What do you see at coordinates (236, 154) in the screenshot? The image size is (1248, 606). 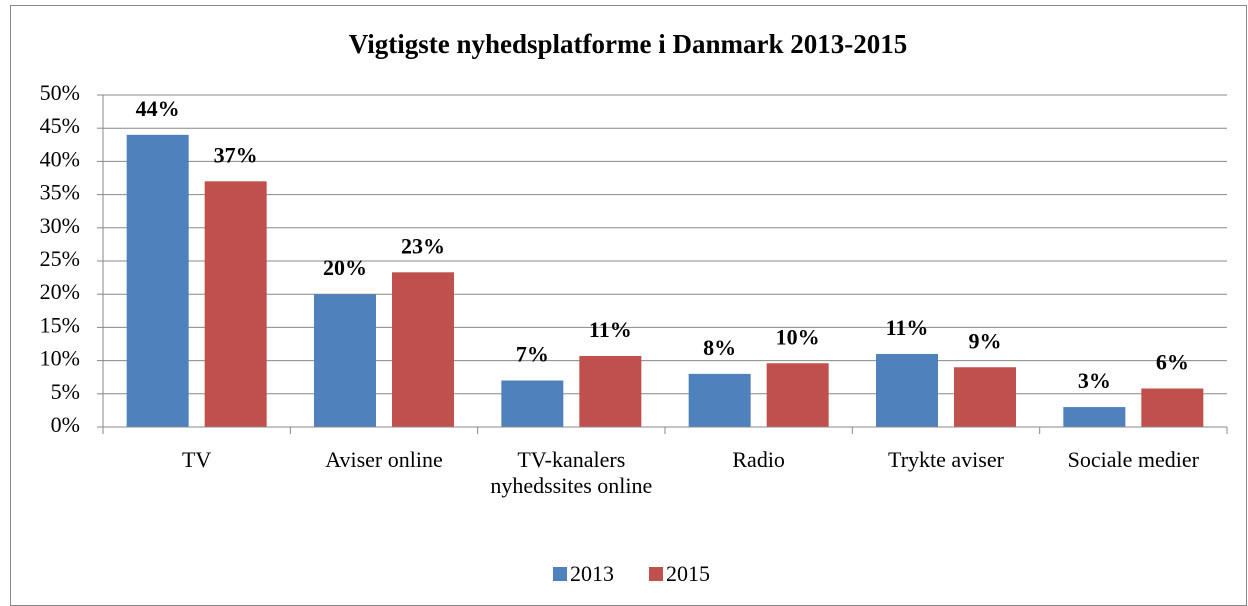 I see `data-label: 37%` at bounding box center [236, 154].